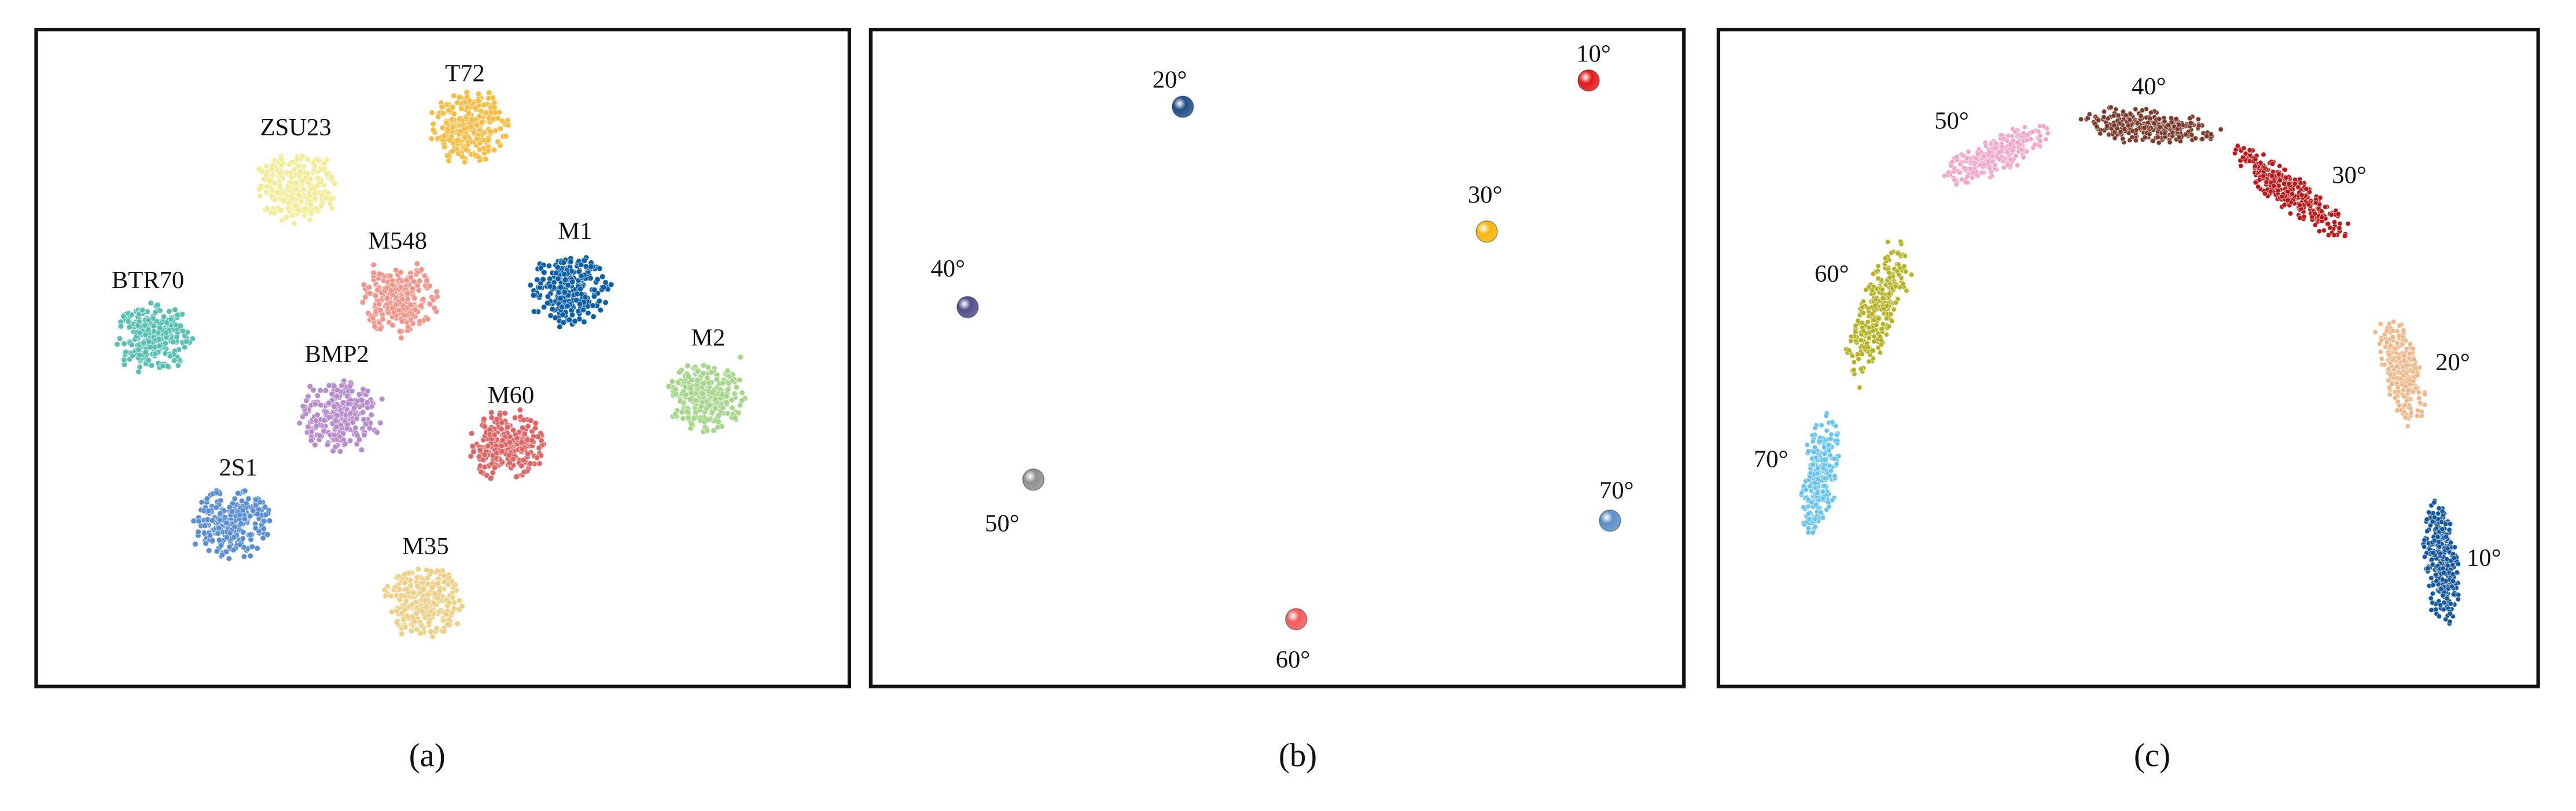 Image resolution: width=2576 pixels, height=811 pixels. What do you see at coordinates (397, 241) in the screenshot?
I see `cluster-label: M548` at bounding box center [397, 241].